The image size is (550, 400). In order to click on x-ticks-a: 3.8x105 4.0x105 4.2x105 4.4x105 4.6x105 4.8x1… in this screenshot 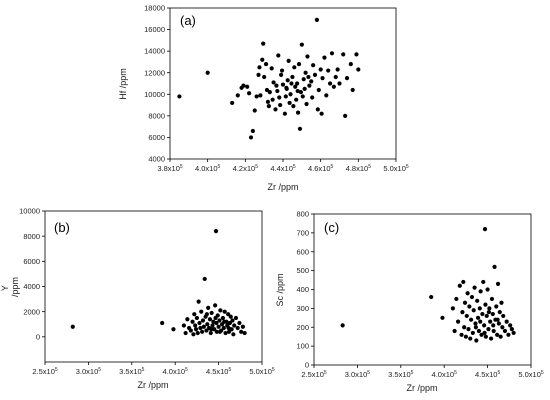, I will do `click(283, 166)`.